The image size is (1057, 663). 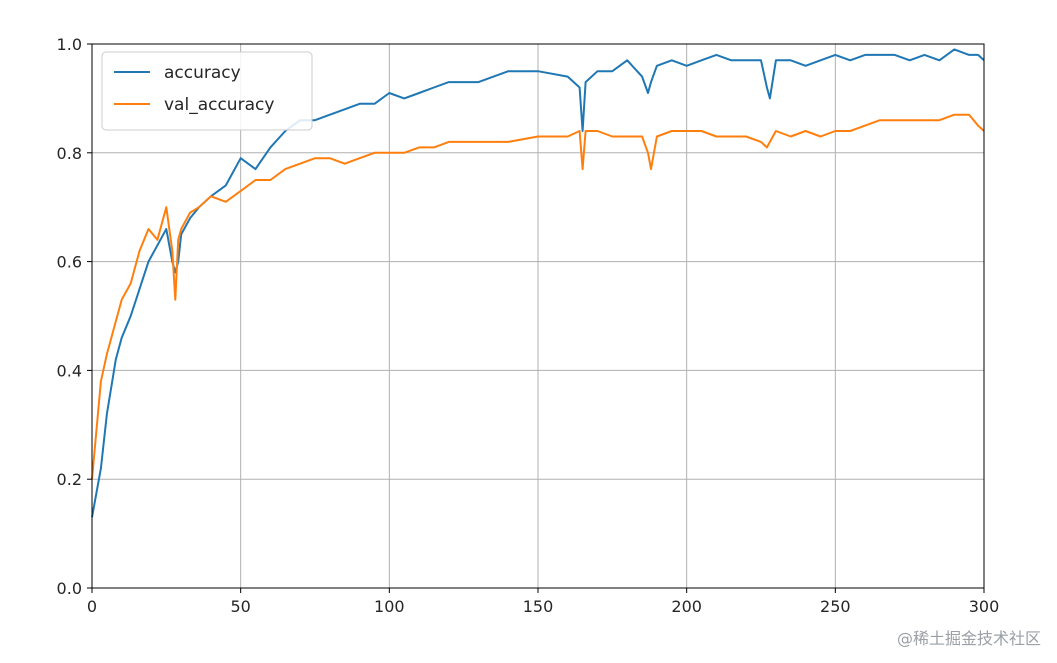 I want to click on x-tick-label: 250, so click(x=835, y=606).